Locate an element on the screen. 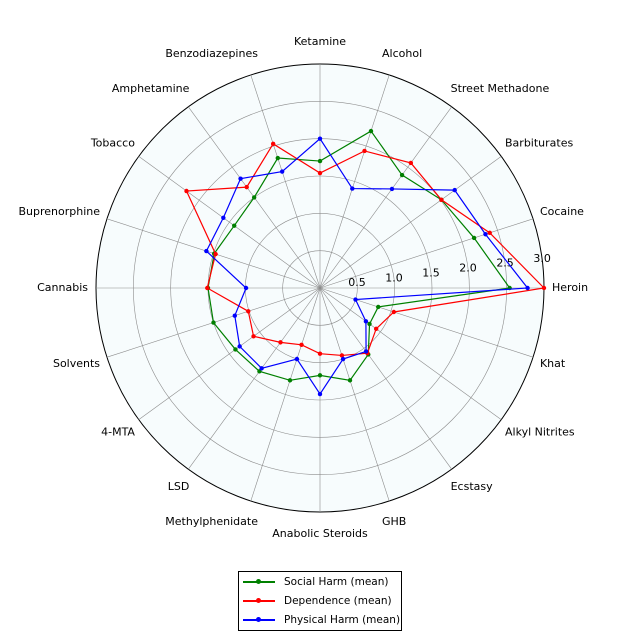 This screenshot has height=640, width=640. data-point-physical-harm-mean-methylphenidate is located at coordinates (297, 359).